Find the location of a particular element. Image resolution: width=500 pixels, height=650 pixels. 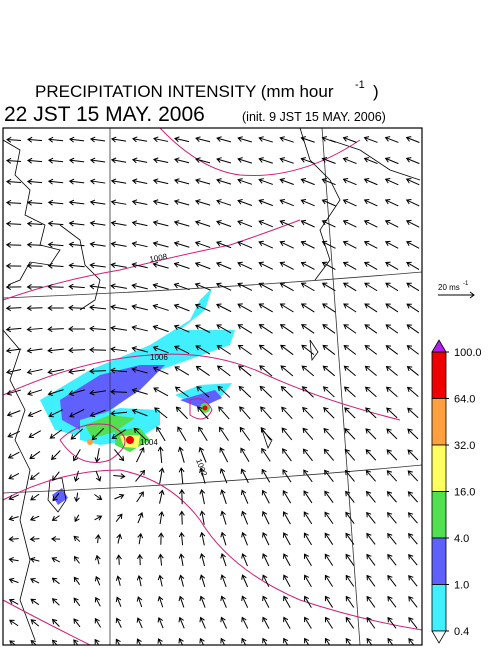

colorbar-label: 100.0 is located at coordinates (468, 353).